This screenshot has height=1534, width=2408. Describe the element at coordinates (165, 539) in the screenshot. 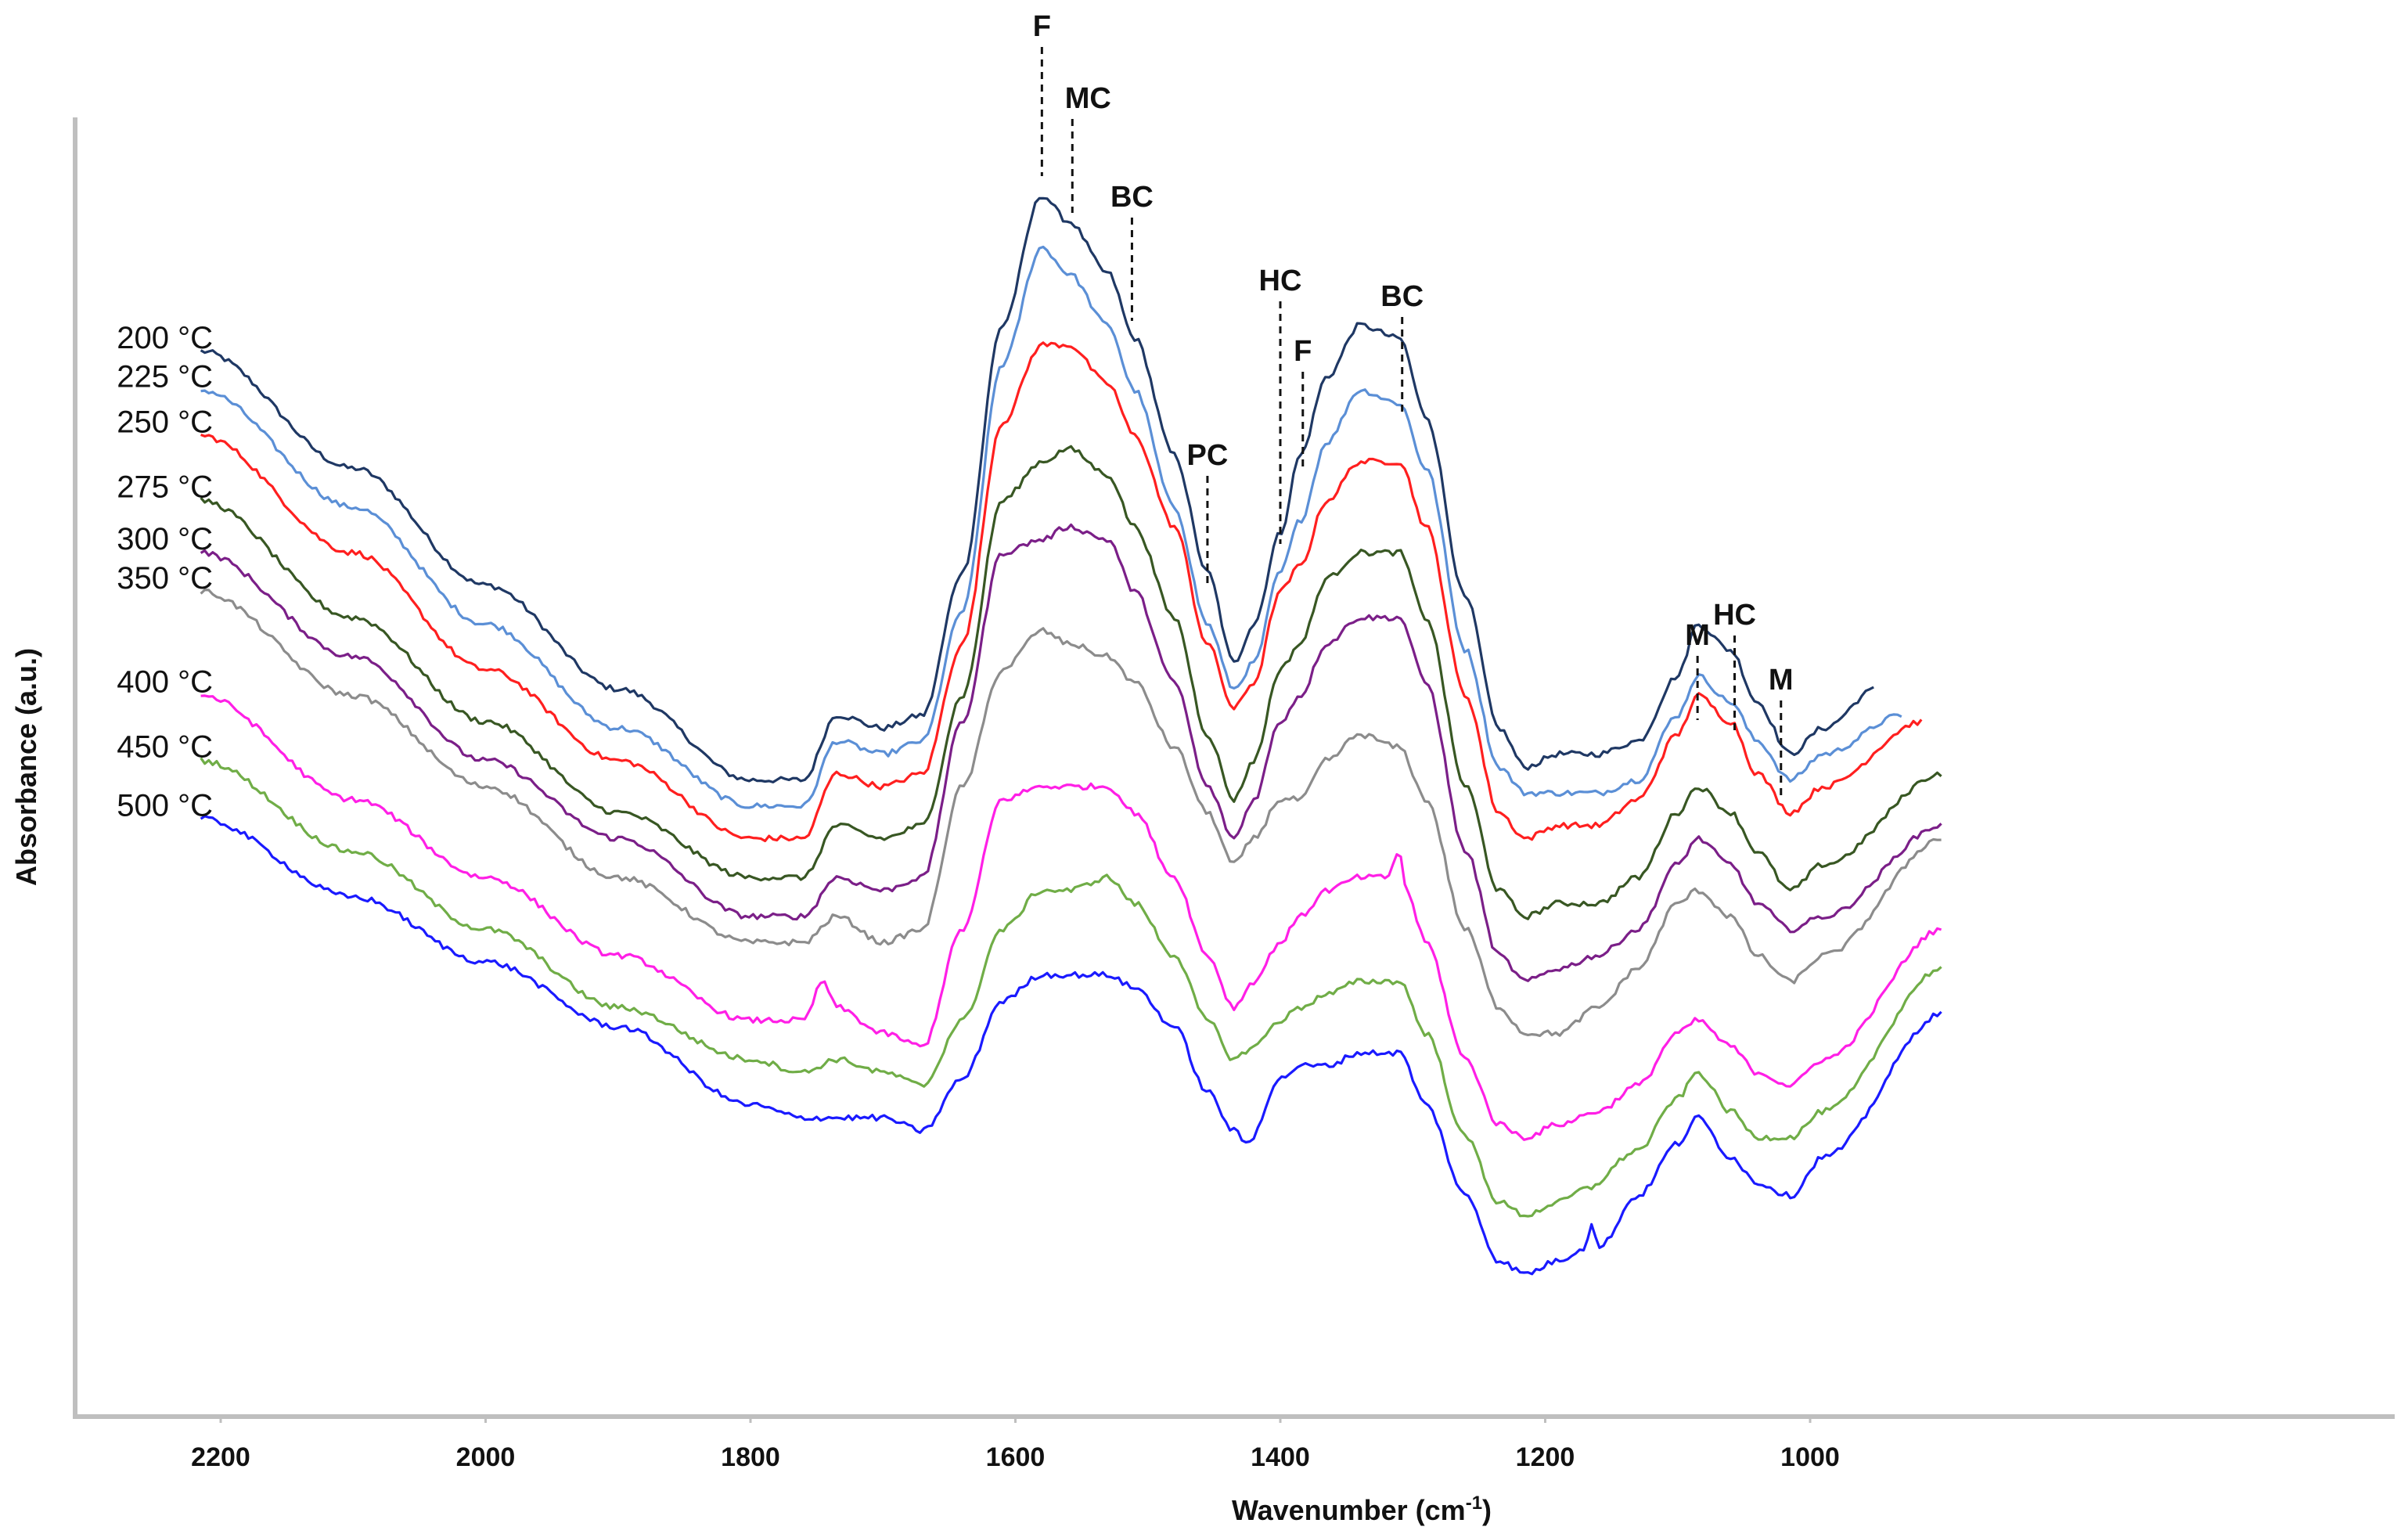

I see `series-label: 300 °C` at that location.